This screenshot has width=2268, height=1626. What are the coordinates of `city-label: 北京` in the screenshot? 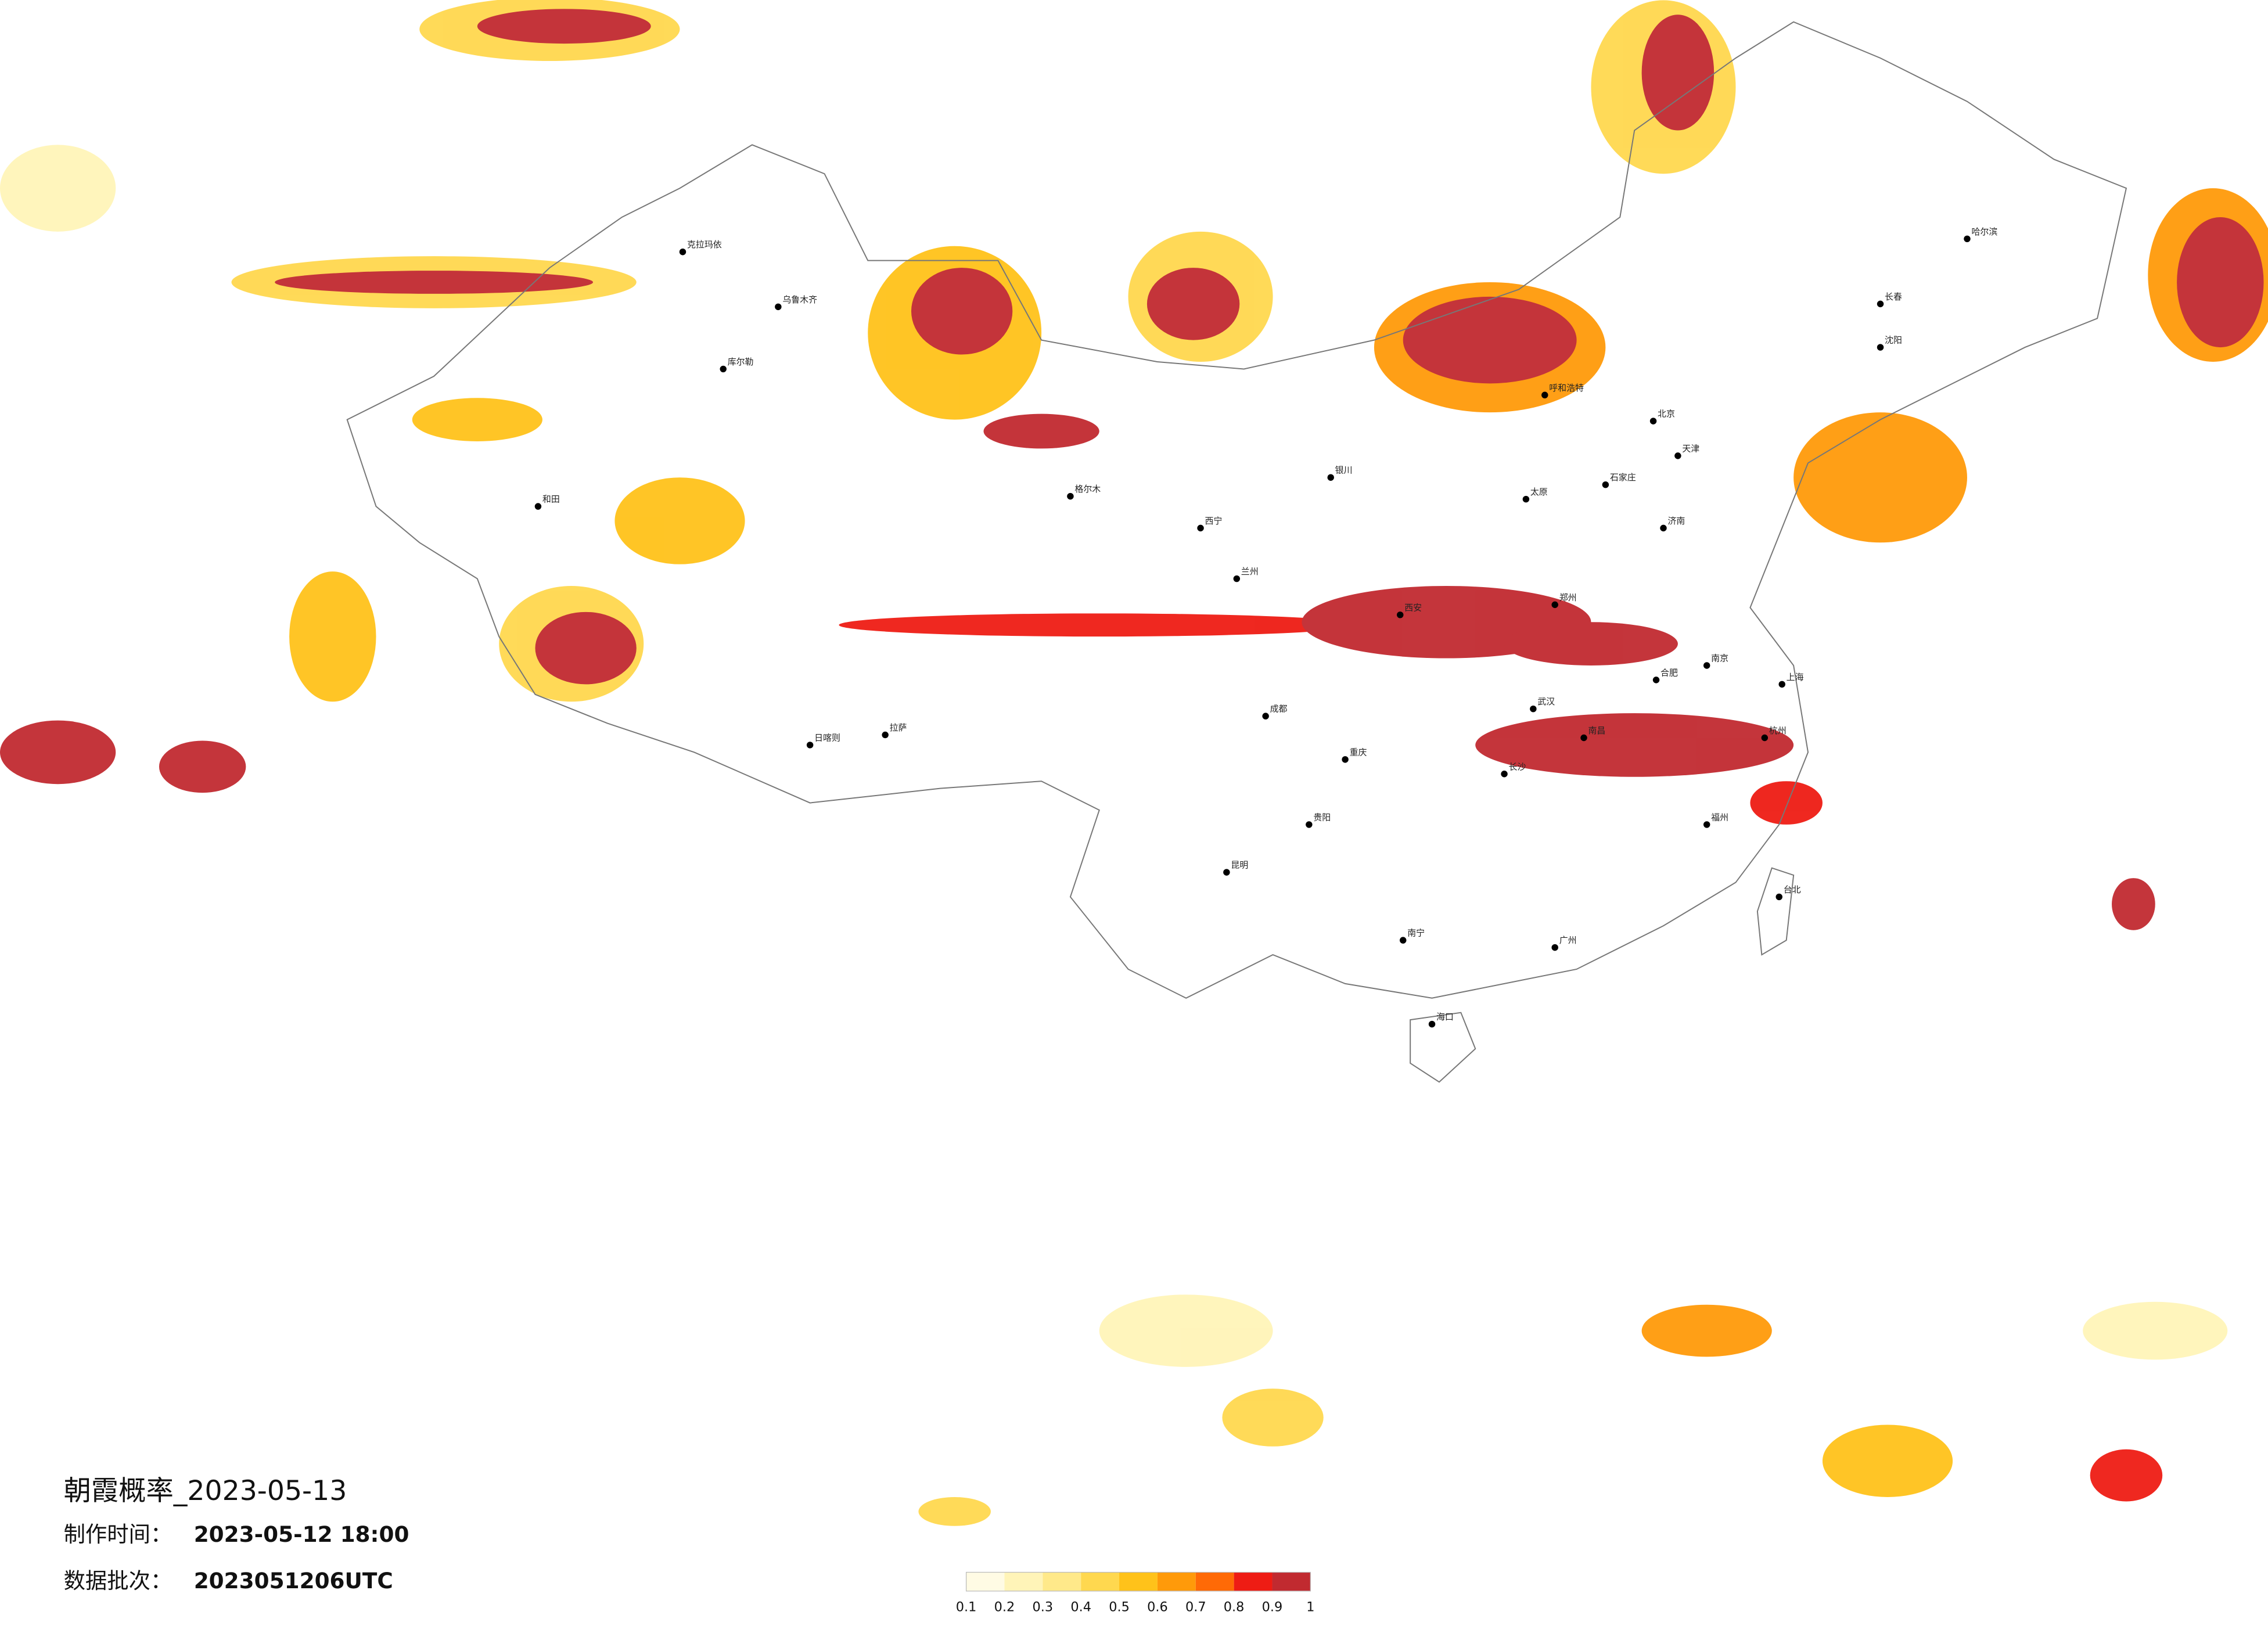 It's located at (1666, 414).